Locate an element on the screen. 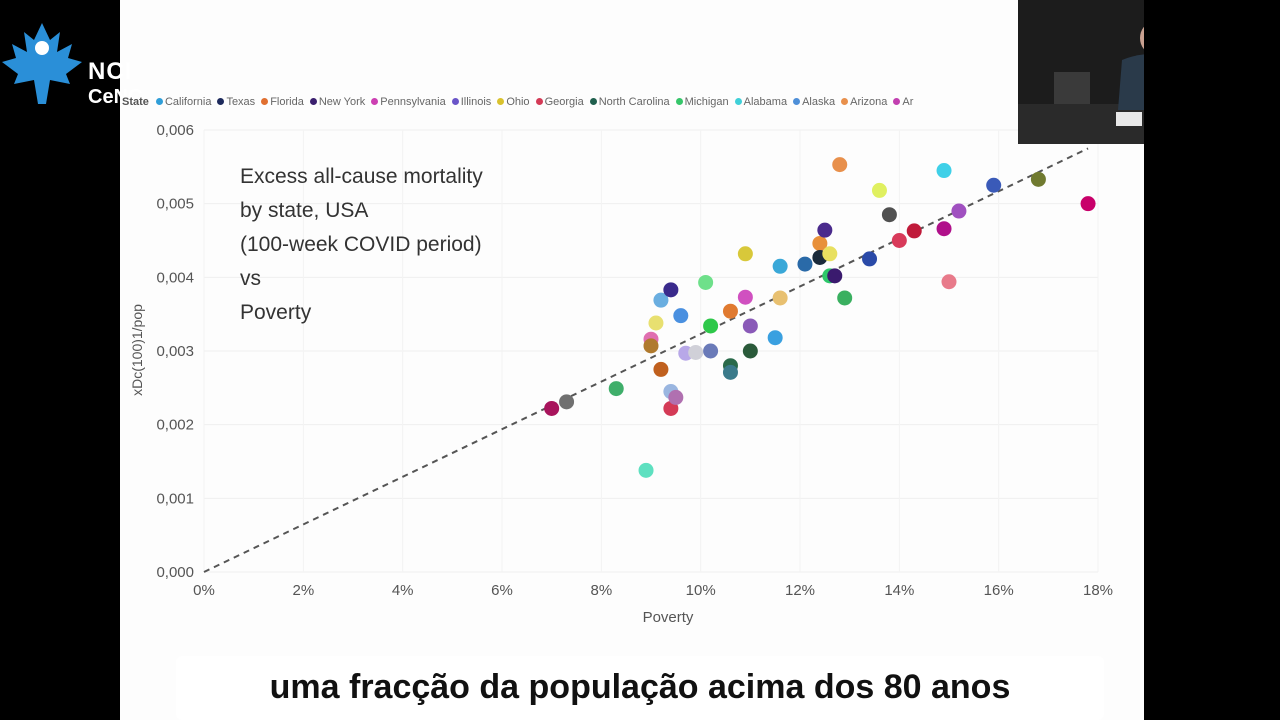  legend-item: Ohio is located at coordinates (513, 102).